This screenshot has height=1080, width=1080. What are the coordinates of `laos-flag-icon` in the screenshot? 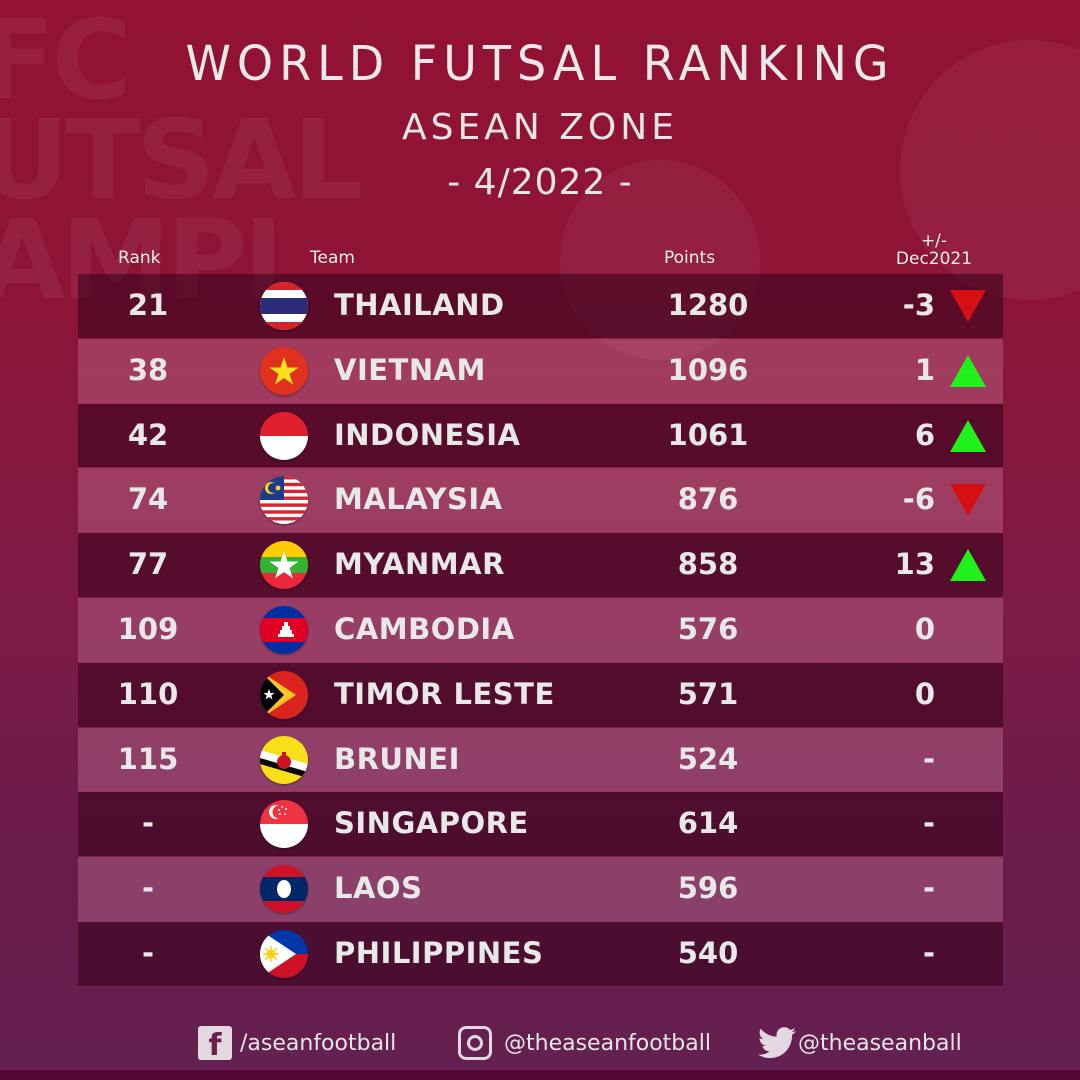 It's located at (284, 889).